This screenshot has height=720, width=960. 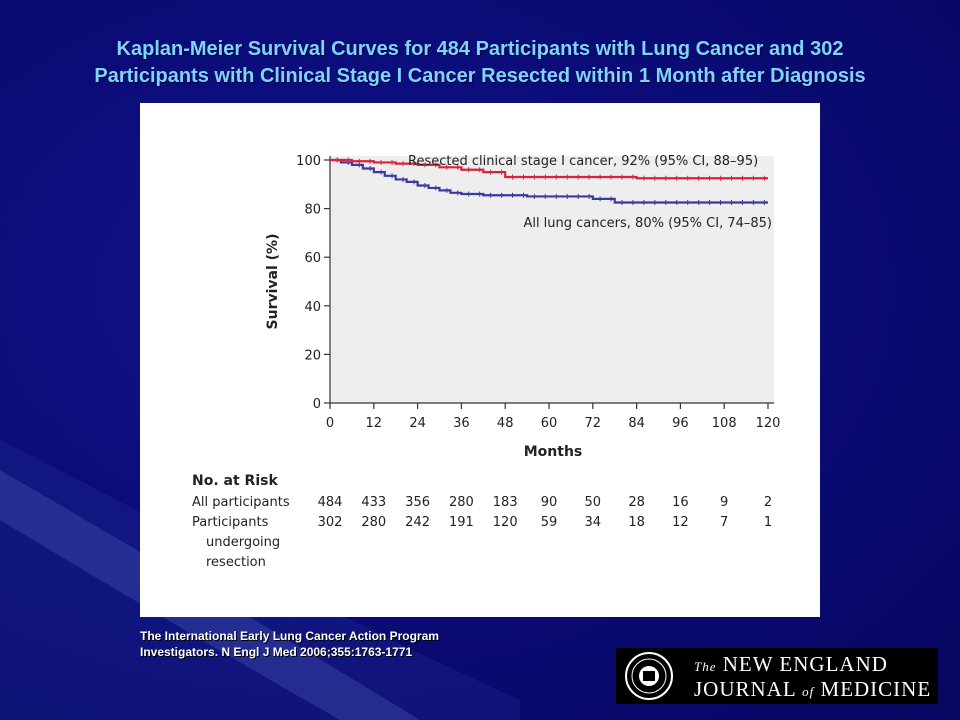 What do you see at coordinates (724, 502) in the screenshot?
I see `risk-value: 9` at bounding box center [724, 502].